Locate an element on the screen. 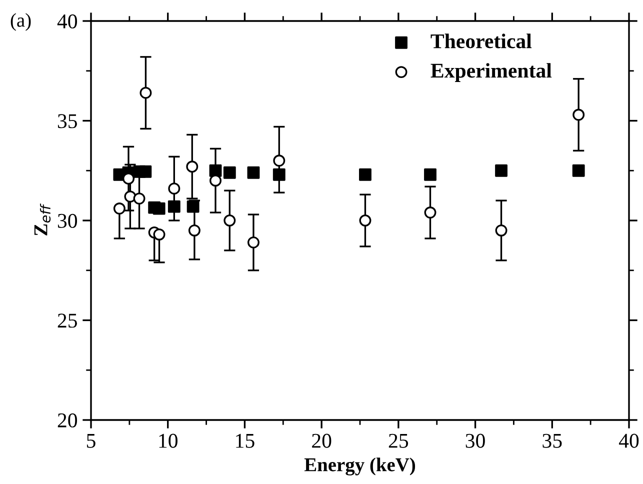 The width and height of the screenshot is (643, 484). y-tick-label: 25 is located at coordinates (67, 321).